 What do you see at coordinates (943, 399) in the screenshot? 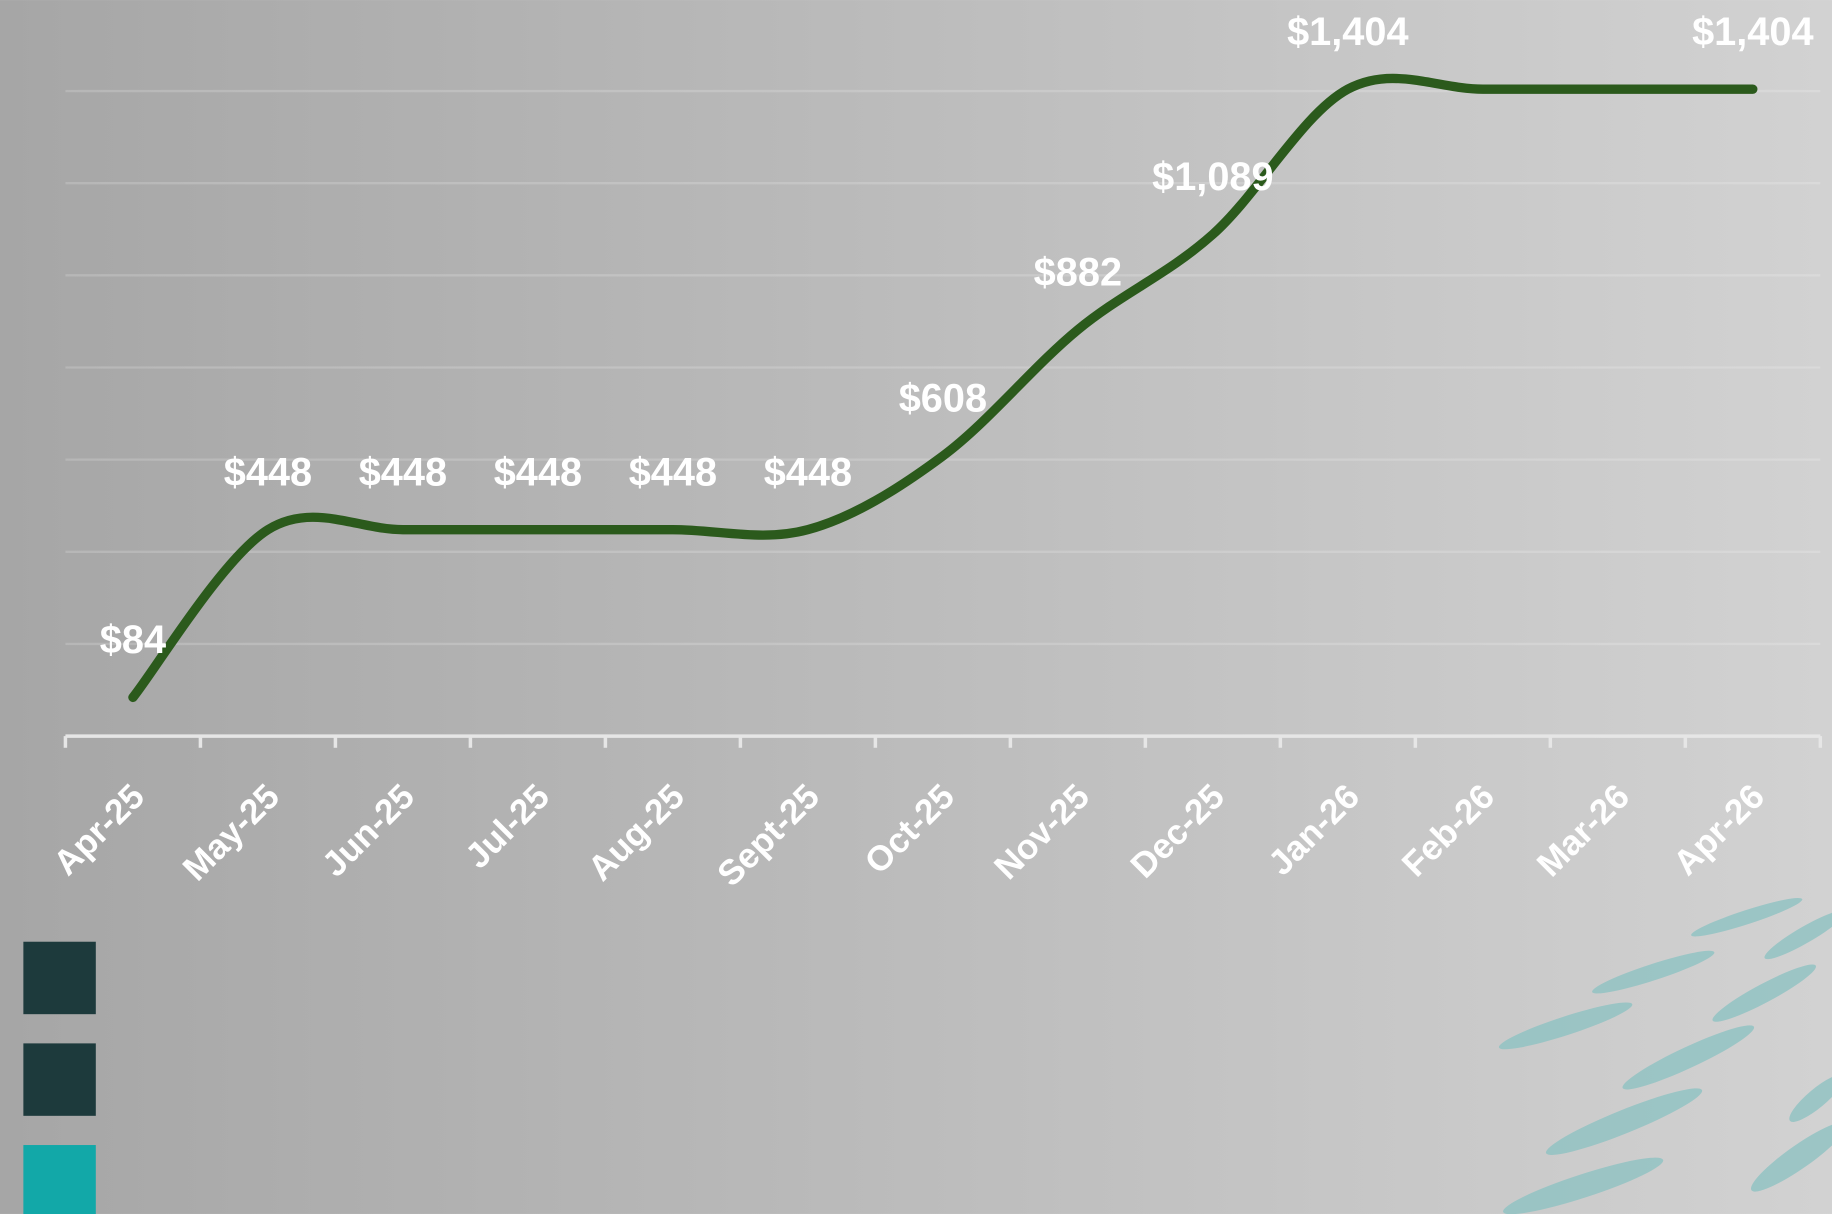
I see `data-label: $608` at bounding box center [943, 399].